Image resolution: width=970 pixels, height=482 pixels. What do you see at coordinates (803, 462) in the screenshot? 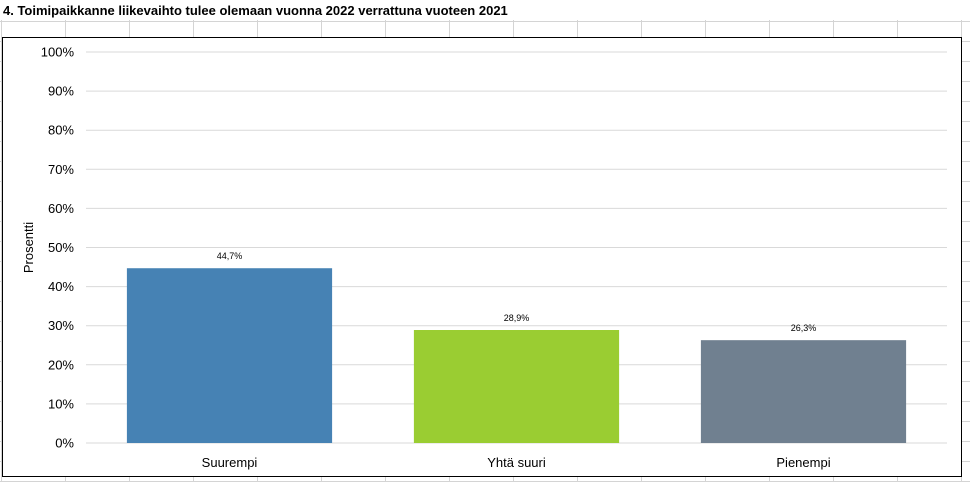
I see `x-tick-label: Pienempi` at bounding box center [803, 462].